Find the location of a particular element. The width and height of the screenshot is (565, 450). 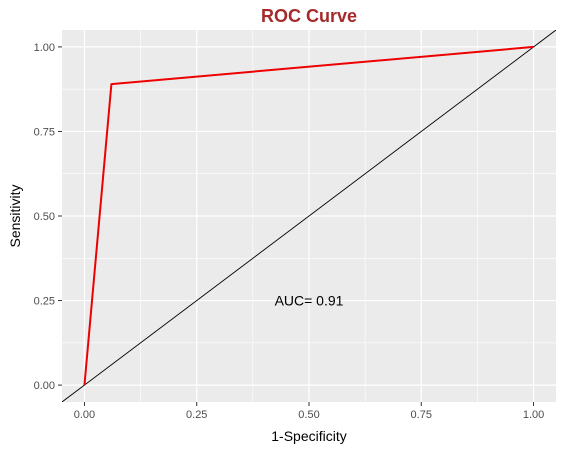

y-tick-label: 0.50 is located at coordinates (44, 217).